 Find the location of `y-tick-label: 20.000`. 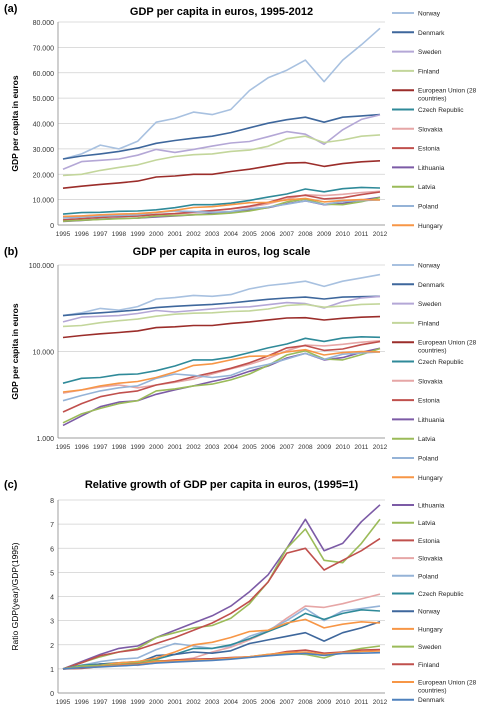

y-tick-label: 20.000 is located at coordinates (44, 175).